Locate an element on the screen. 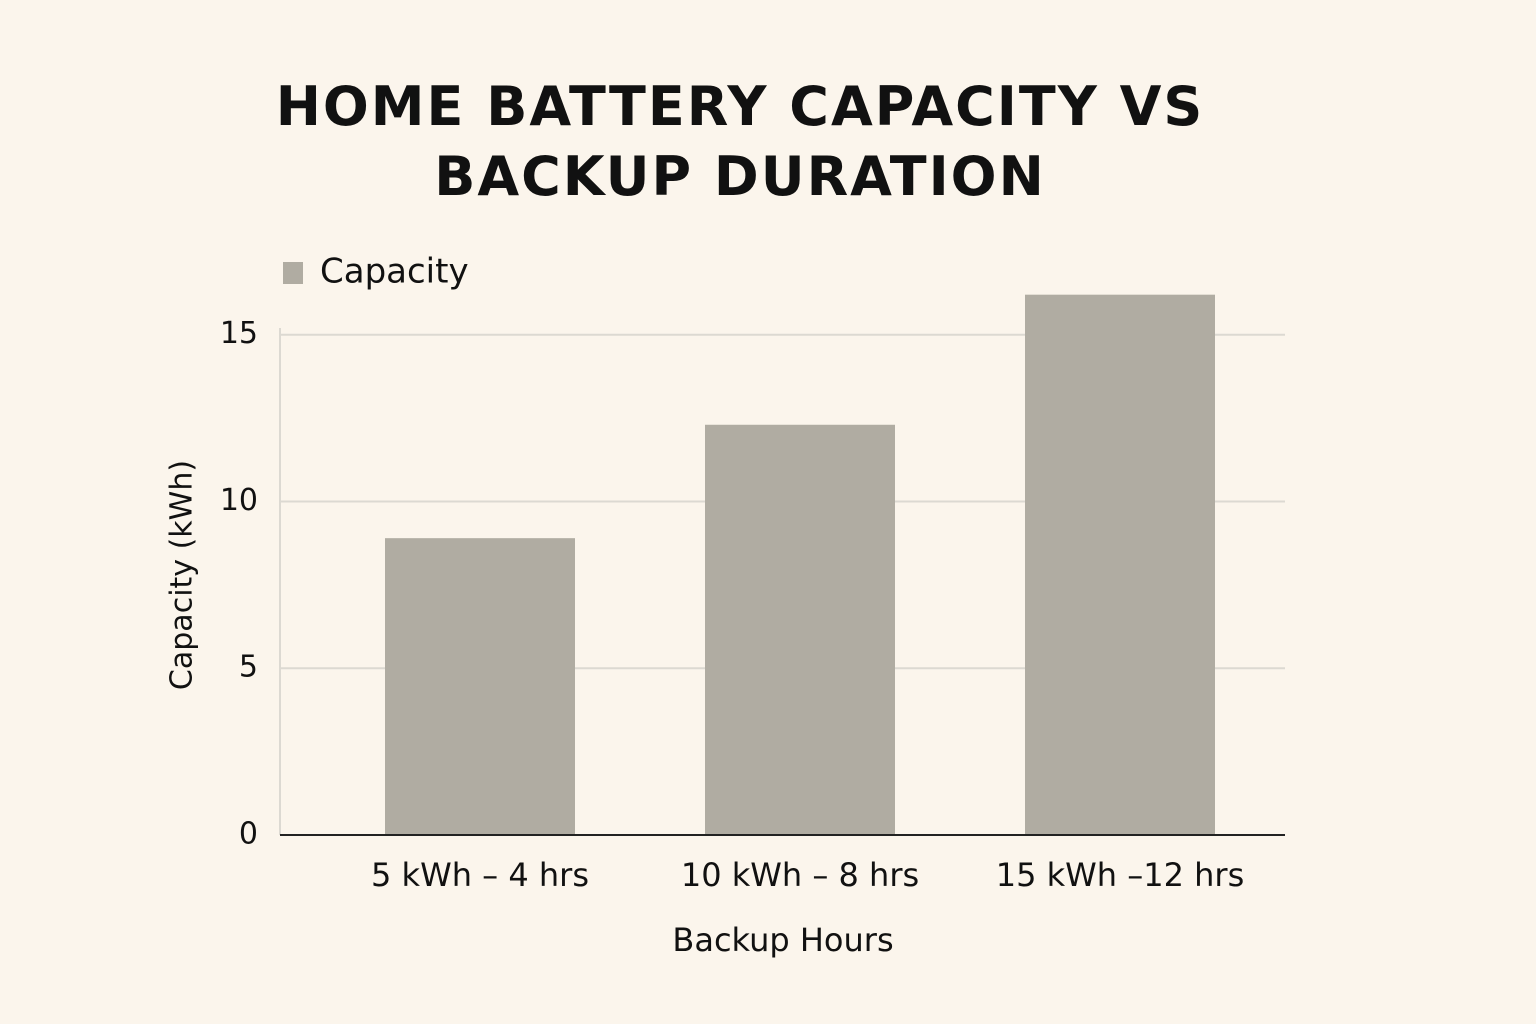 This screenshot has height=1024, width=1536. y-tick-label: 15 is located at coordinates (239, 333).